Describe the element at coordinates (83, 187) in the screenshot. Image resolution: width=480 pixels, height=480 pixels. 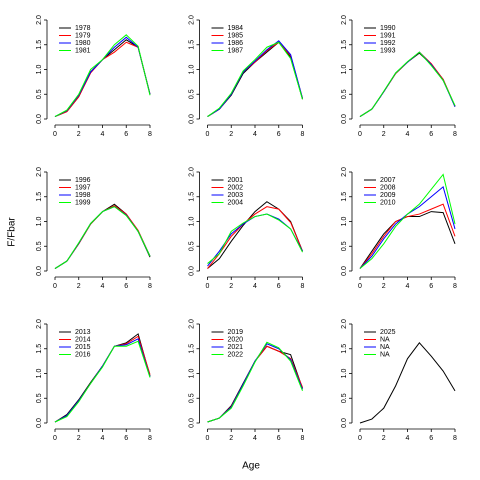
I see `legend-label: 1997` at that location.